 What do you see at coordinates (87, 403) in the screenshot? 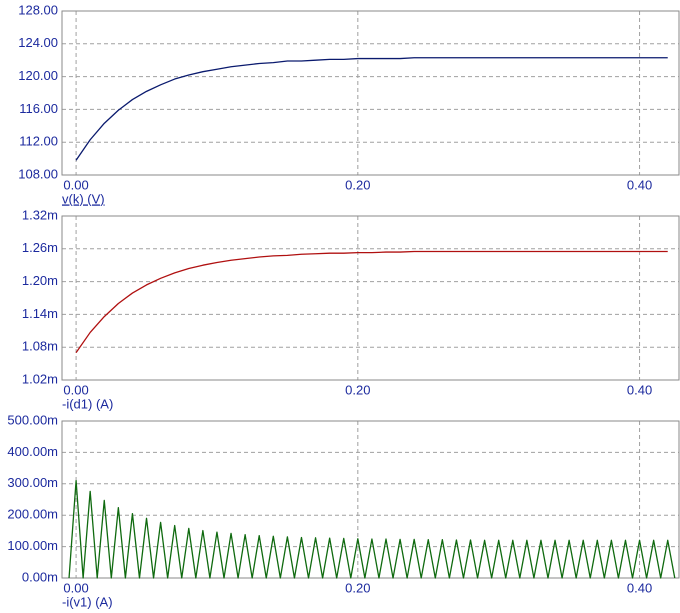
I see `series-label: -i(d1) (A)` at bounding box center [87, 403].